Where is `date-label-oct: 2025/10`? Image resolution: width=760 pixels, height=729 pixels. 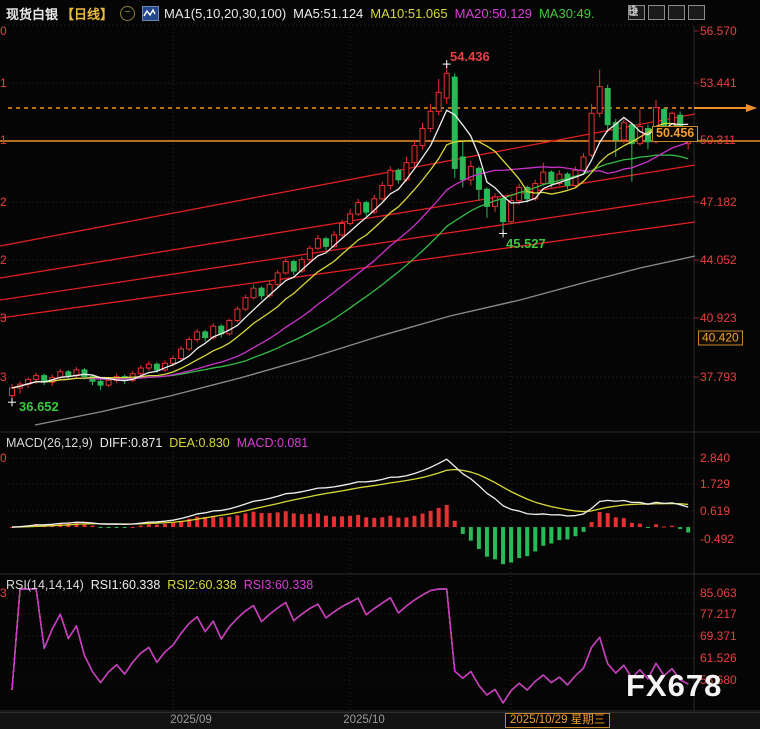
date-label-oct: 2025/10 is located at coordinates (364, 720).